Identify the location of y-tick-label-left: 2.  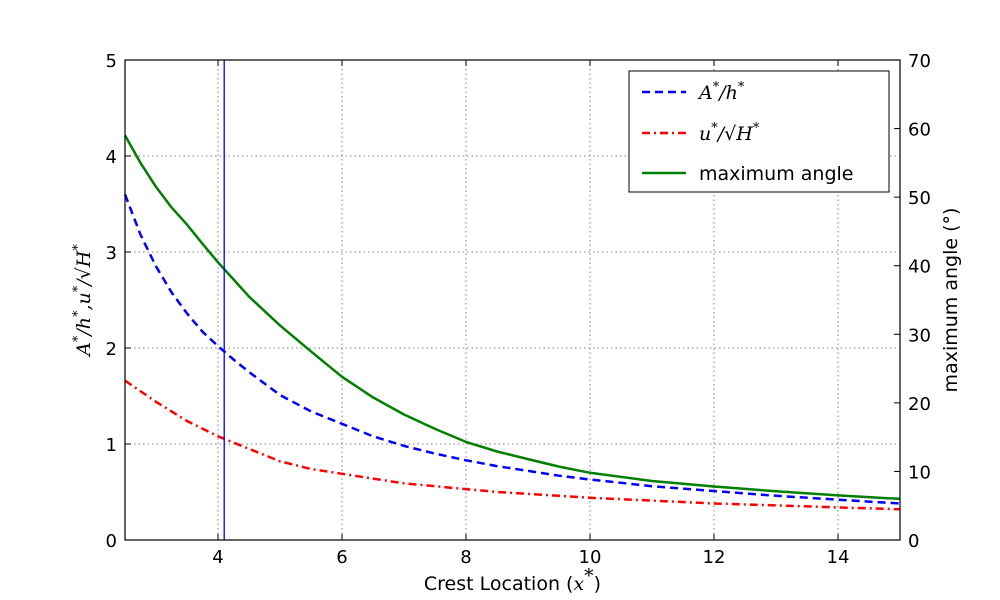
(111, 349).